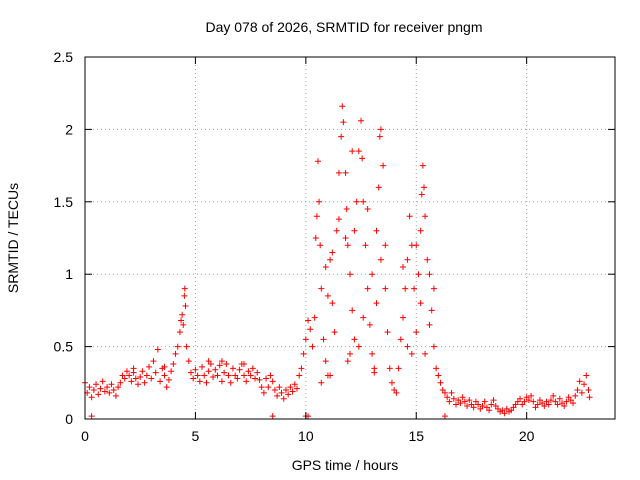 The height and width of the screenshot is (480, 640). What do you see at coordinates (13, 238) in the screenshot?
I see `y-axis-label: SRMTID / TECUs` at bounding box center [13, 238].